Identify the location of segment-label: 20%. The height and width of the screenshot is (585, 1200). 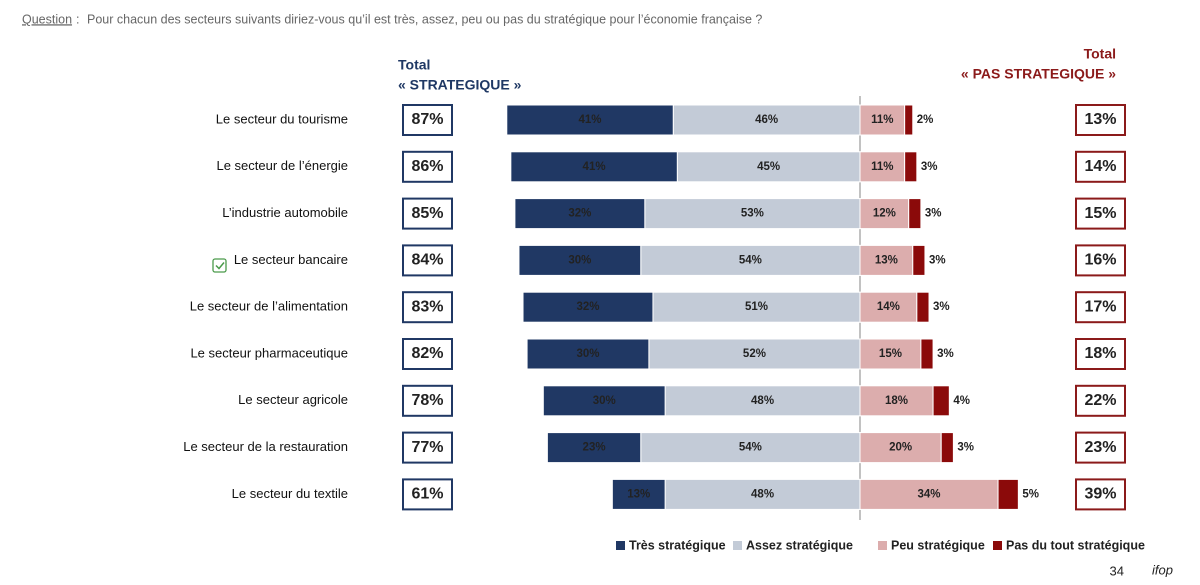
(900, 448).